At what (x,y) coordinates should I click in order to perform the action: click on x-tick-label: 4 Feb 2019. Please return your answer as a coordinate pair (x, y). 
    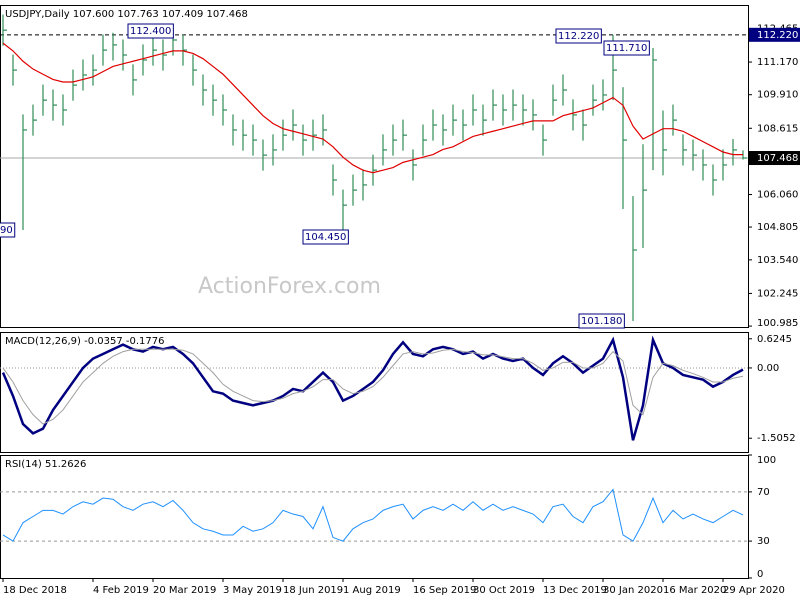
    Looking at the image, I should click on (121, 590).